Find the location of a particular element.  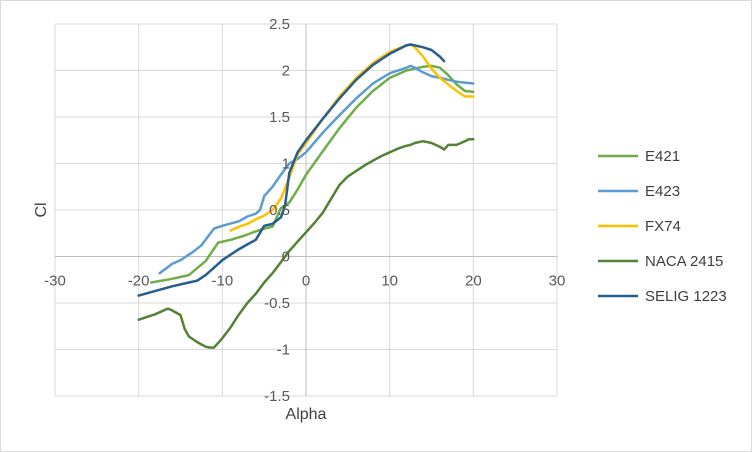

x-tick-label: 30 is located at coordinates (557, 281).